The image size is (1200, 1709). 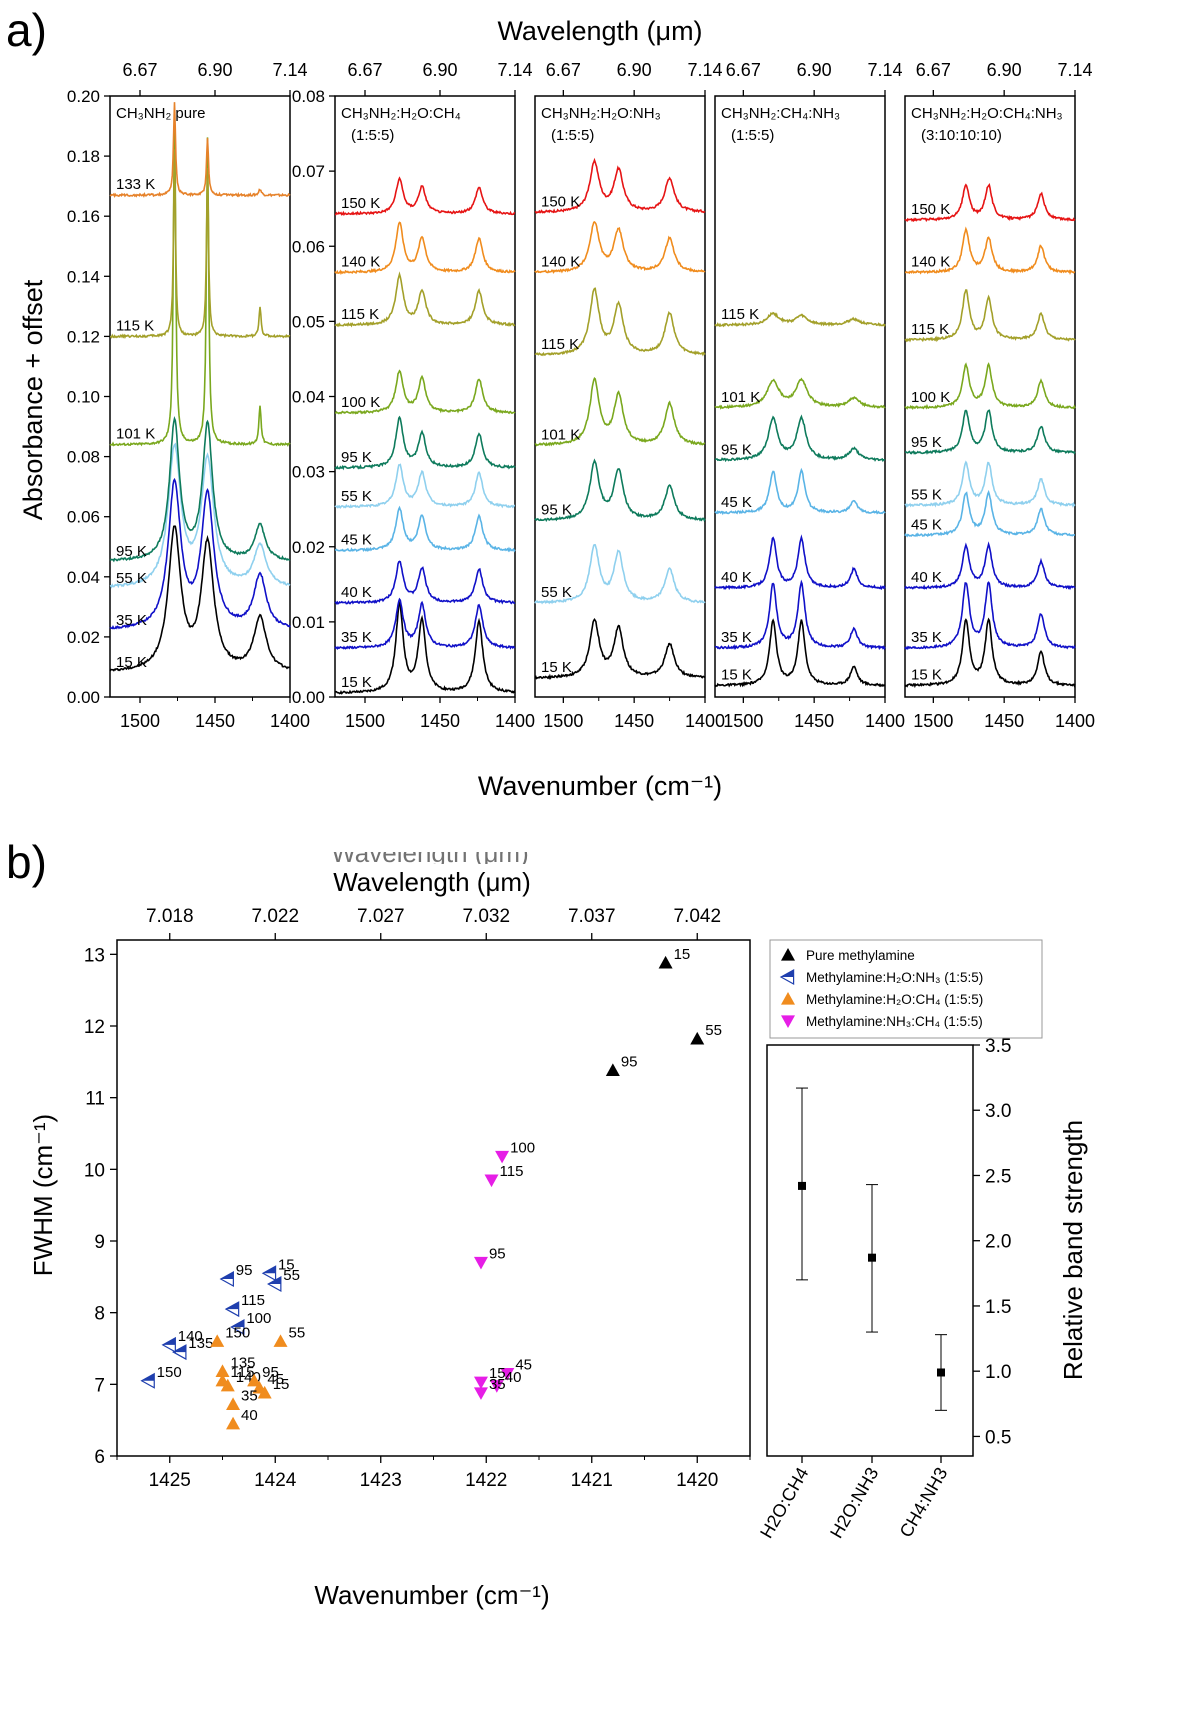 What do you see at coordinates (33, 399) in the screenshot?
I see `panel-a-y-axis-title: Absorbance + offset` at bounding box center [33, 399].